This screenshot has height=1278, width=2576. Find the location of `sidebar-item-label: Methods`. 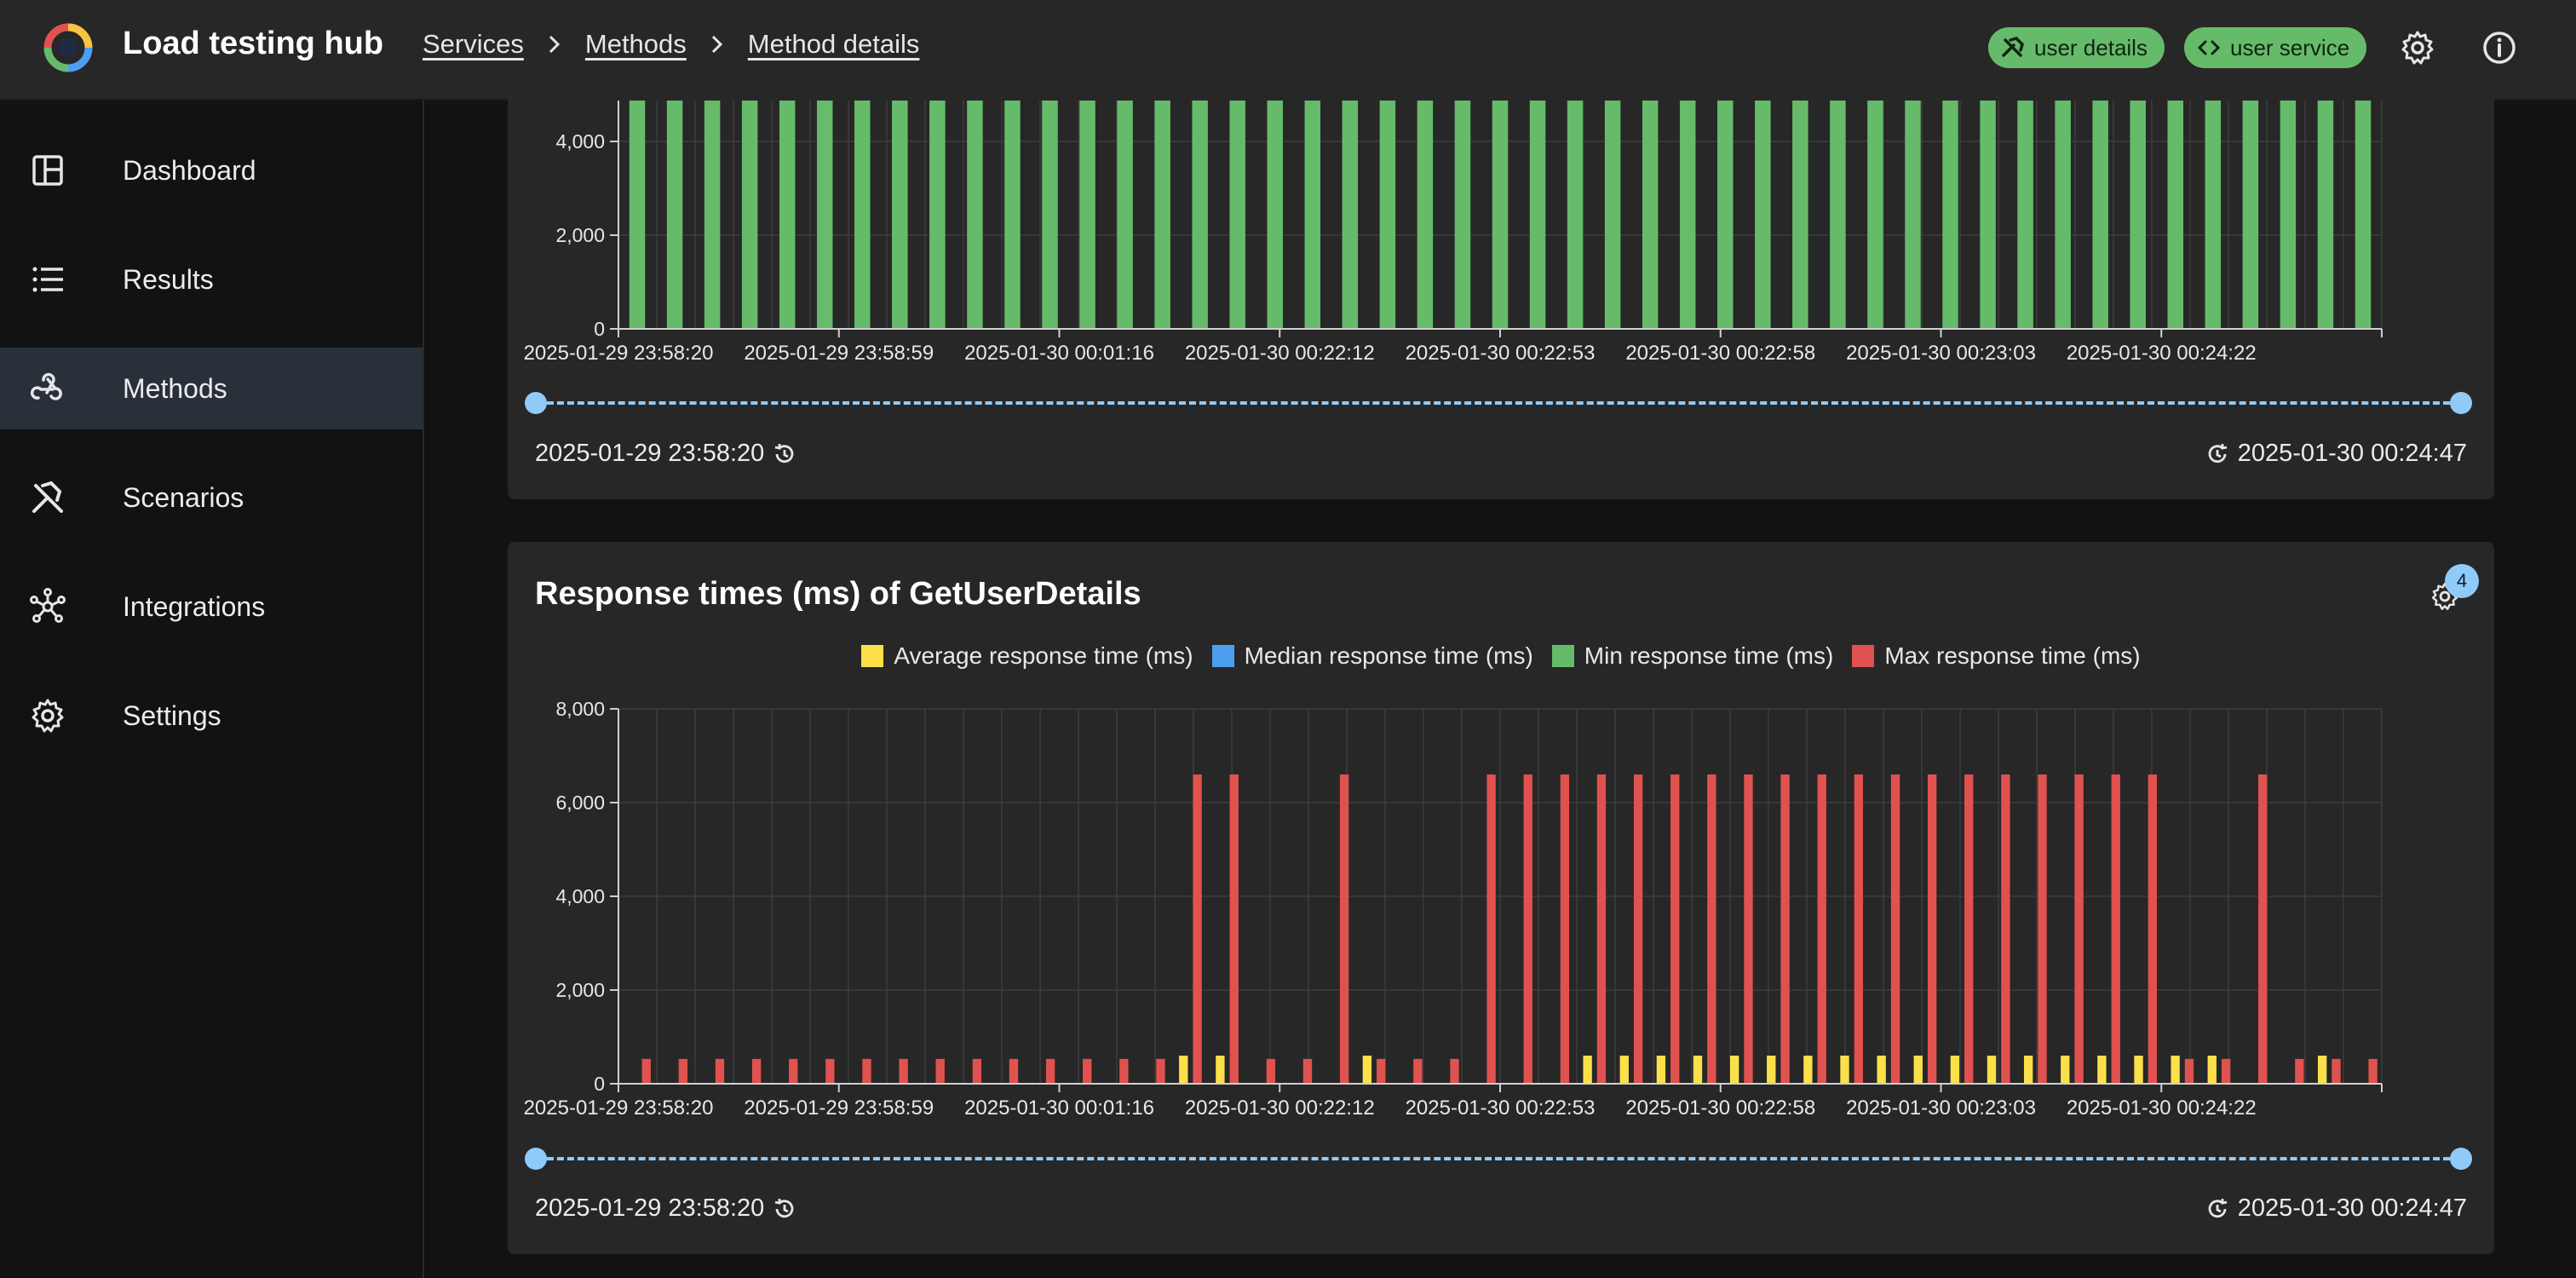

sidebar-item-label: Methods is located at coordinates (175, 388).